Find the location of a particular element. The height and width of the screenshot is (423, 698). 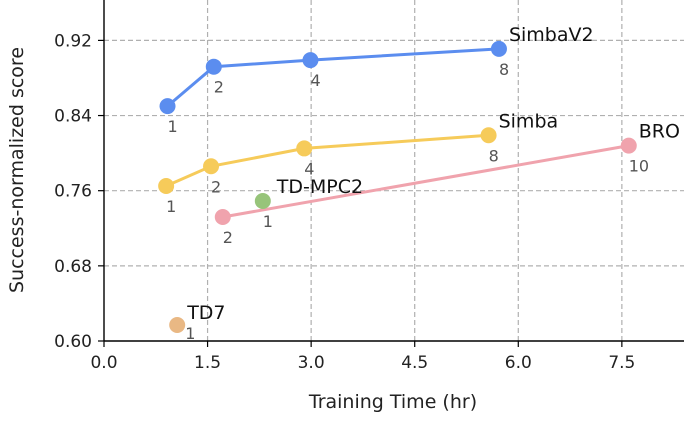

point-label: 10 is located at coordinates (639, 166).